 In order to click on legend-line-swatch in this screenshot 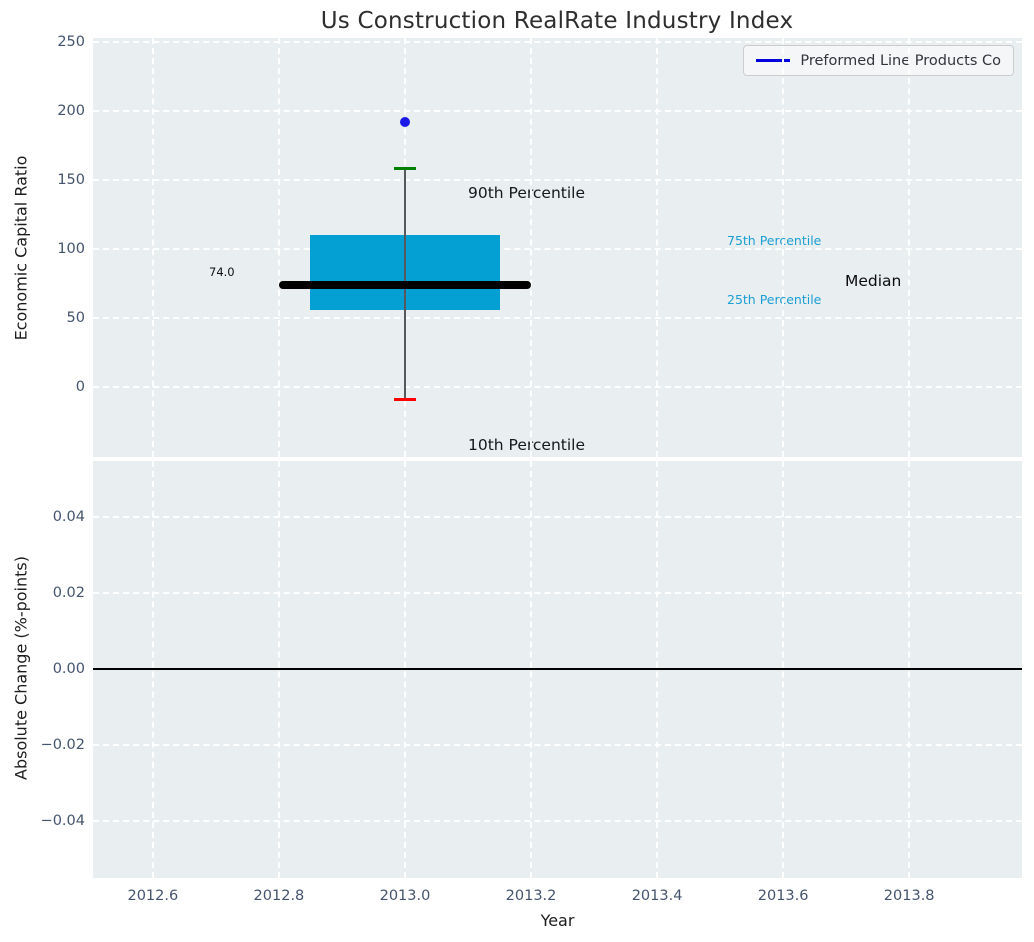, I will do `click(773, 60)`.